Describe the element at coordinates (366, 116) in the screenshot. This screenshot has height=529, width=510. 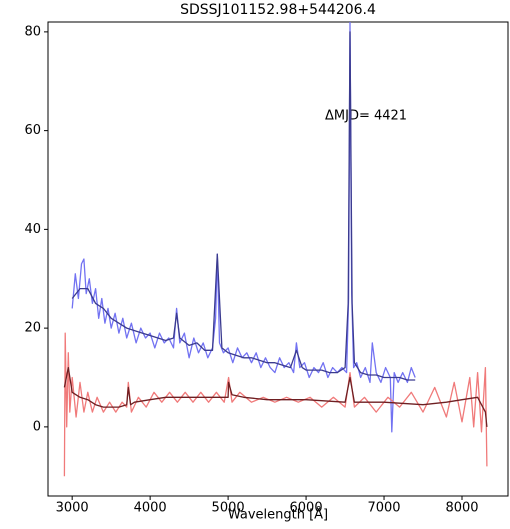
I see `annotation: ΔMJD= 4421` at that location.